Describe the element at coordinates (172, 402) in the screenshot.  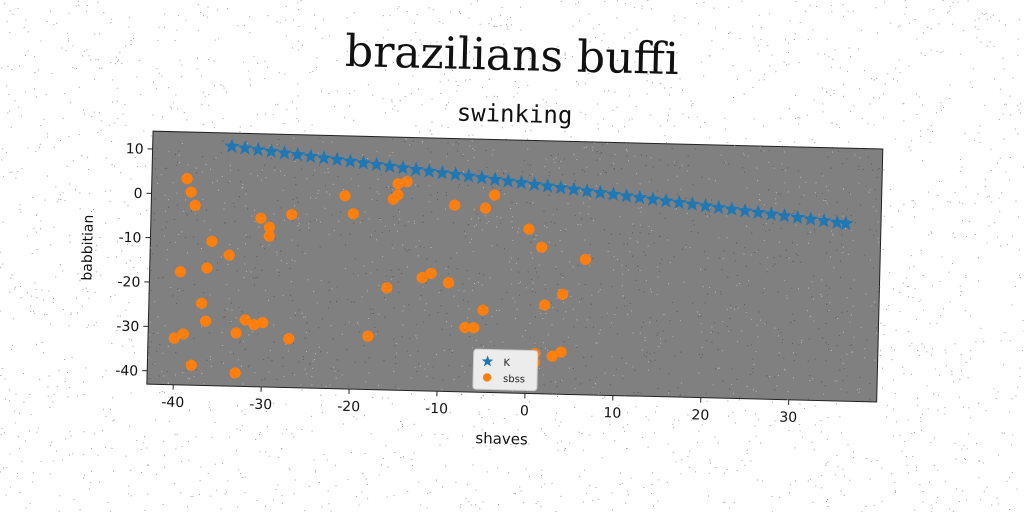
I see `x-tick-label-0: -40` at that location.